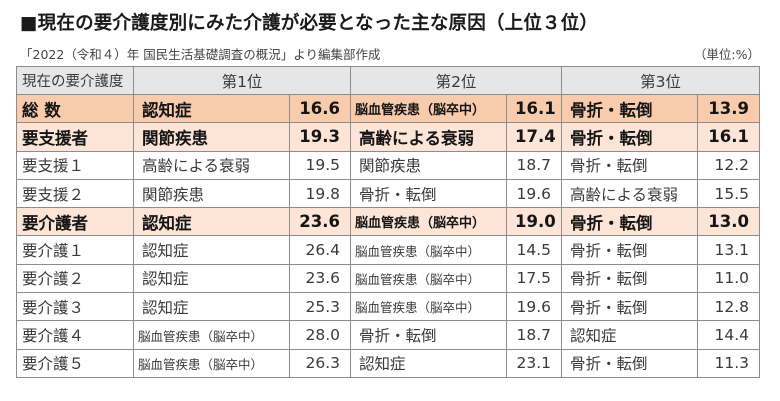  I want to click on rank1-value: 16.6, so click(320, 108).